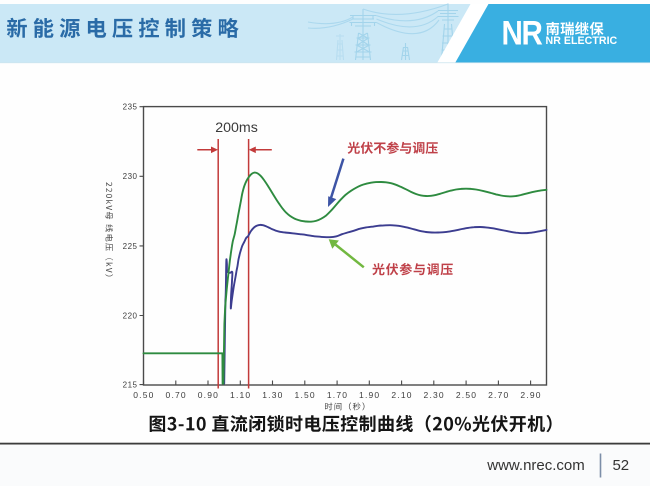 The image size is (650, 486). What do you see at coordinates (130, 246) in the screenshot?
I see `svg-text: 225` at bounding box center [130, 246].